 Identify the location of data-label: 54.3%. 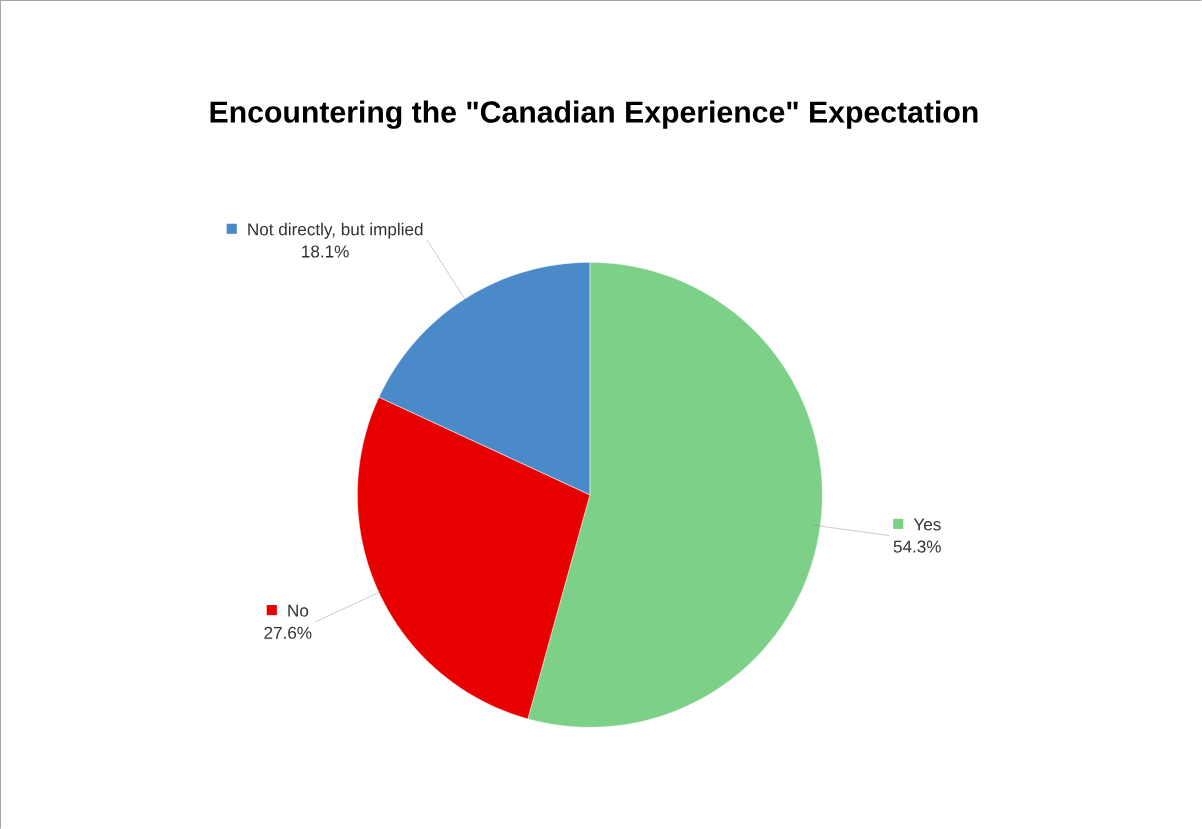
(917, 546).